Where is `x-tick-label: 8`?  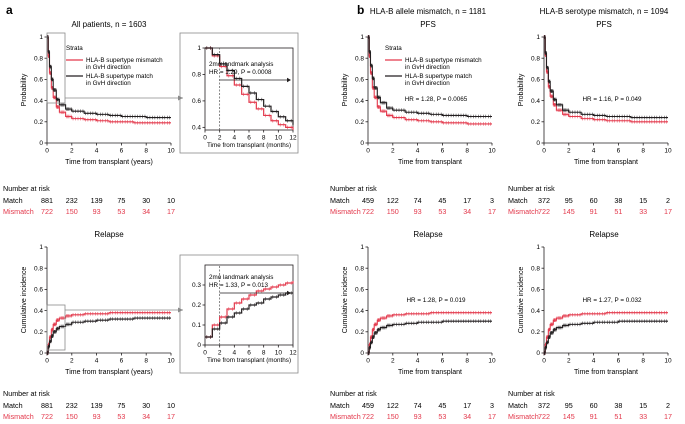
x-tick-label: 8 is located at coordinates (146, 361).